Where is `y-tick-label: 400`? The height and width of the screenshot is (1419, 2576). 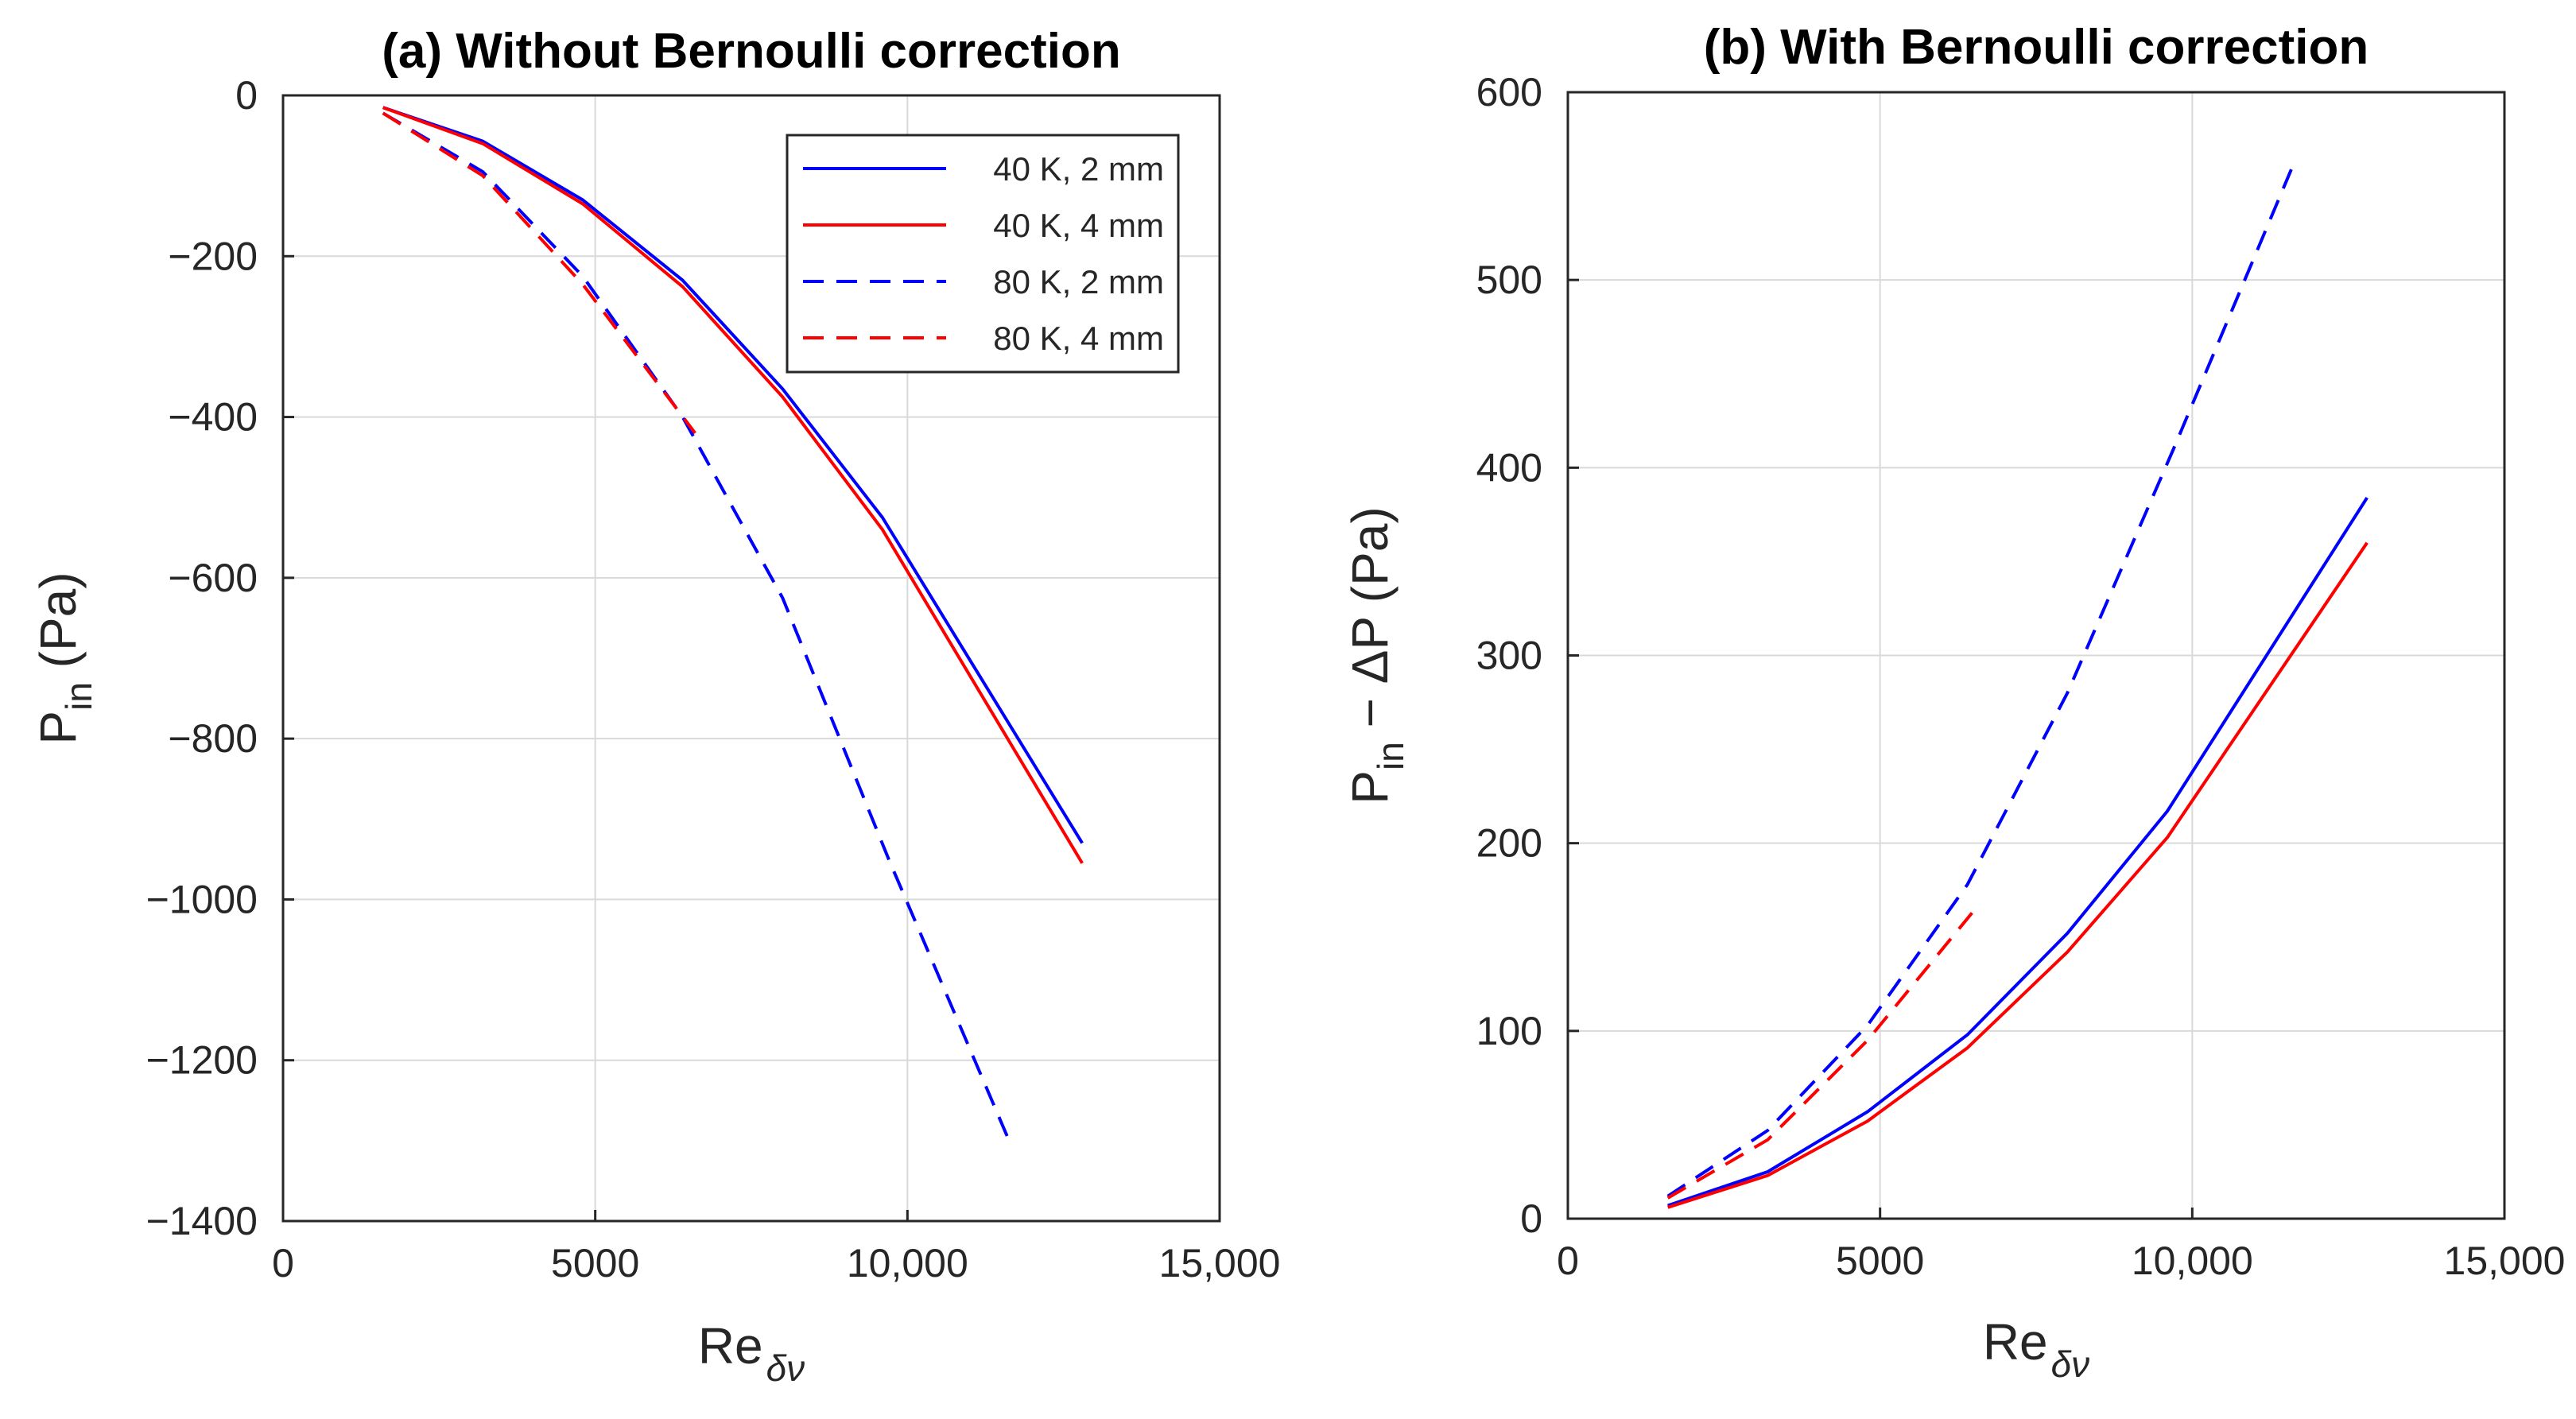 y-tick-label: 400 is located at coordinates (1509, 467).